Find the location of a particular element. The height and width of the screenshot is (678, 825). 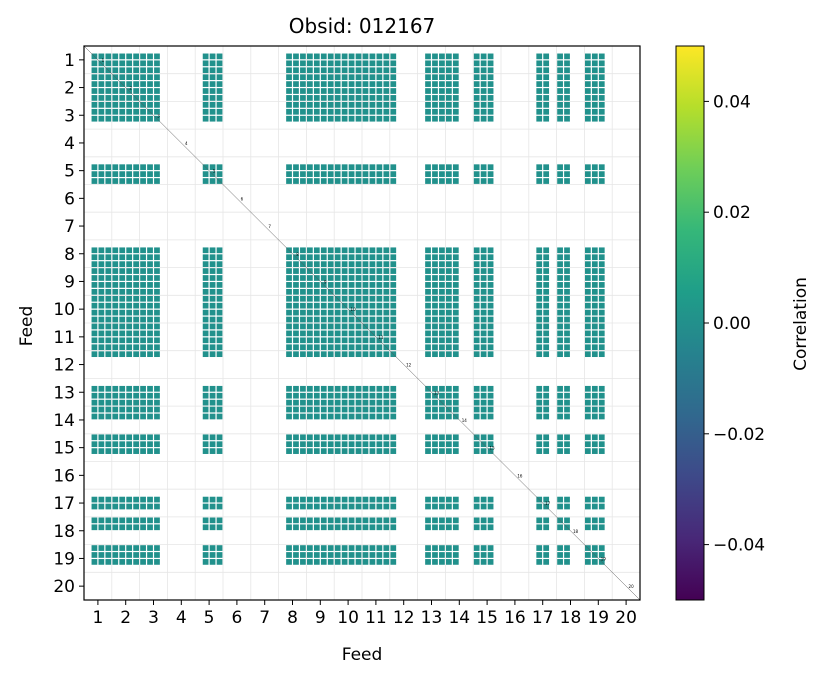

colorbar-gradient-bar is located at coordinates (690, 323).